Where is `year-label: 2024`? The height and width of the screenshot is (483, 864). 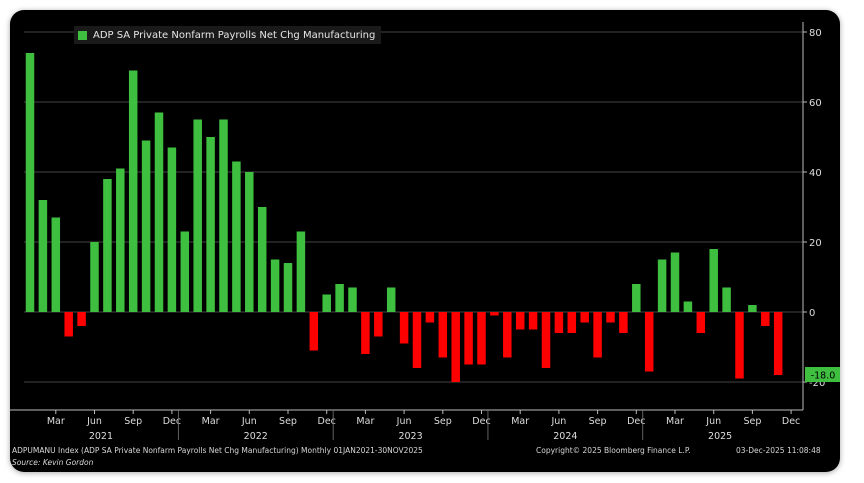 year-label: 2024 is located at coordinates (565, 436).